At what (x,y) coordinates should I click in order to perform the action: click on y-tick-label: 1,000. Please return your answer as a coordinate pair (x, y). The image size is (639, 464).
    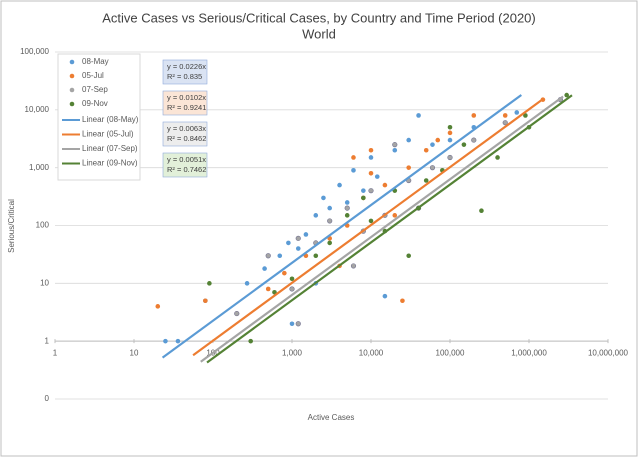
    Looking at the image, I should click on (39, 167).